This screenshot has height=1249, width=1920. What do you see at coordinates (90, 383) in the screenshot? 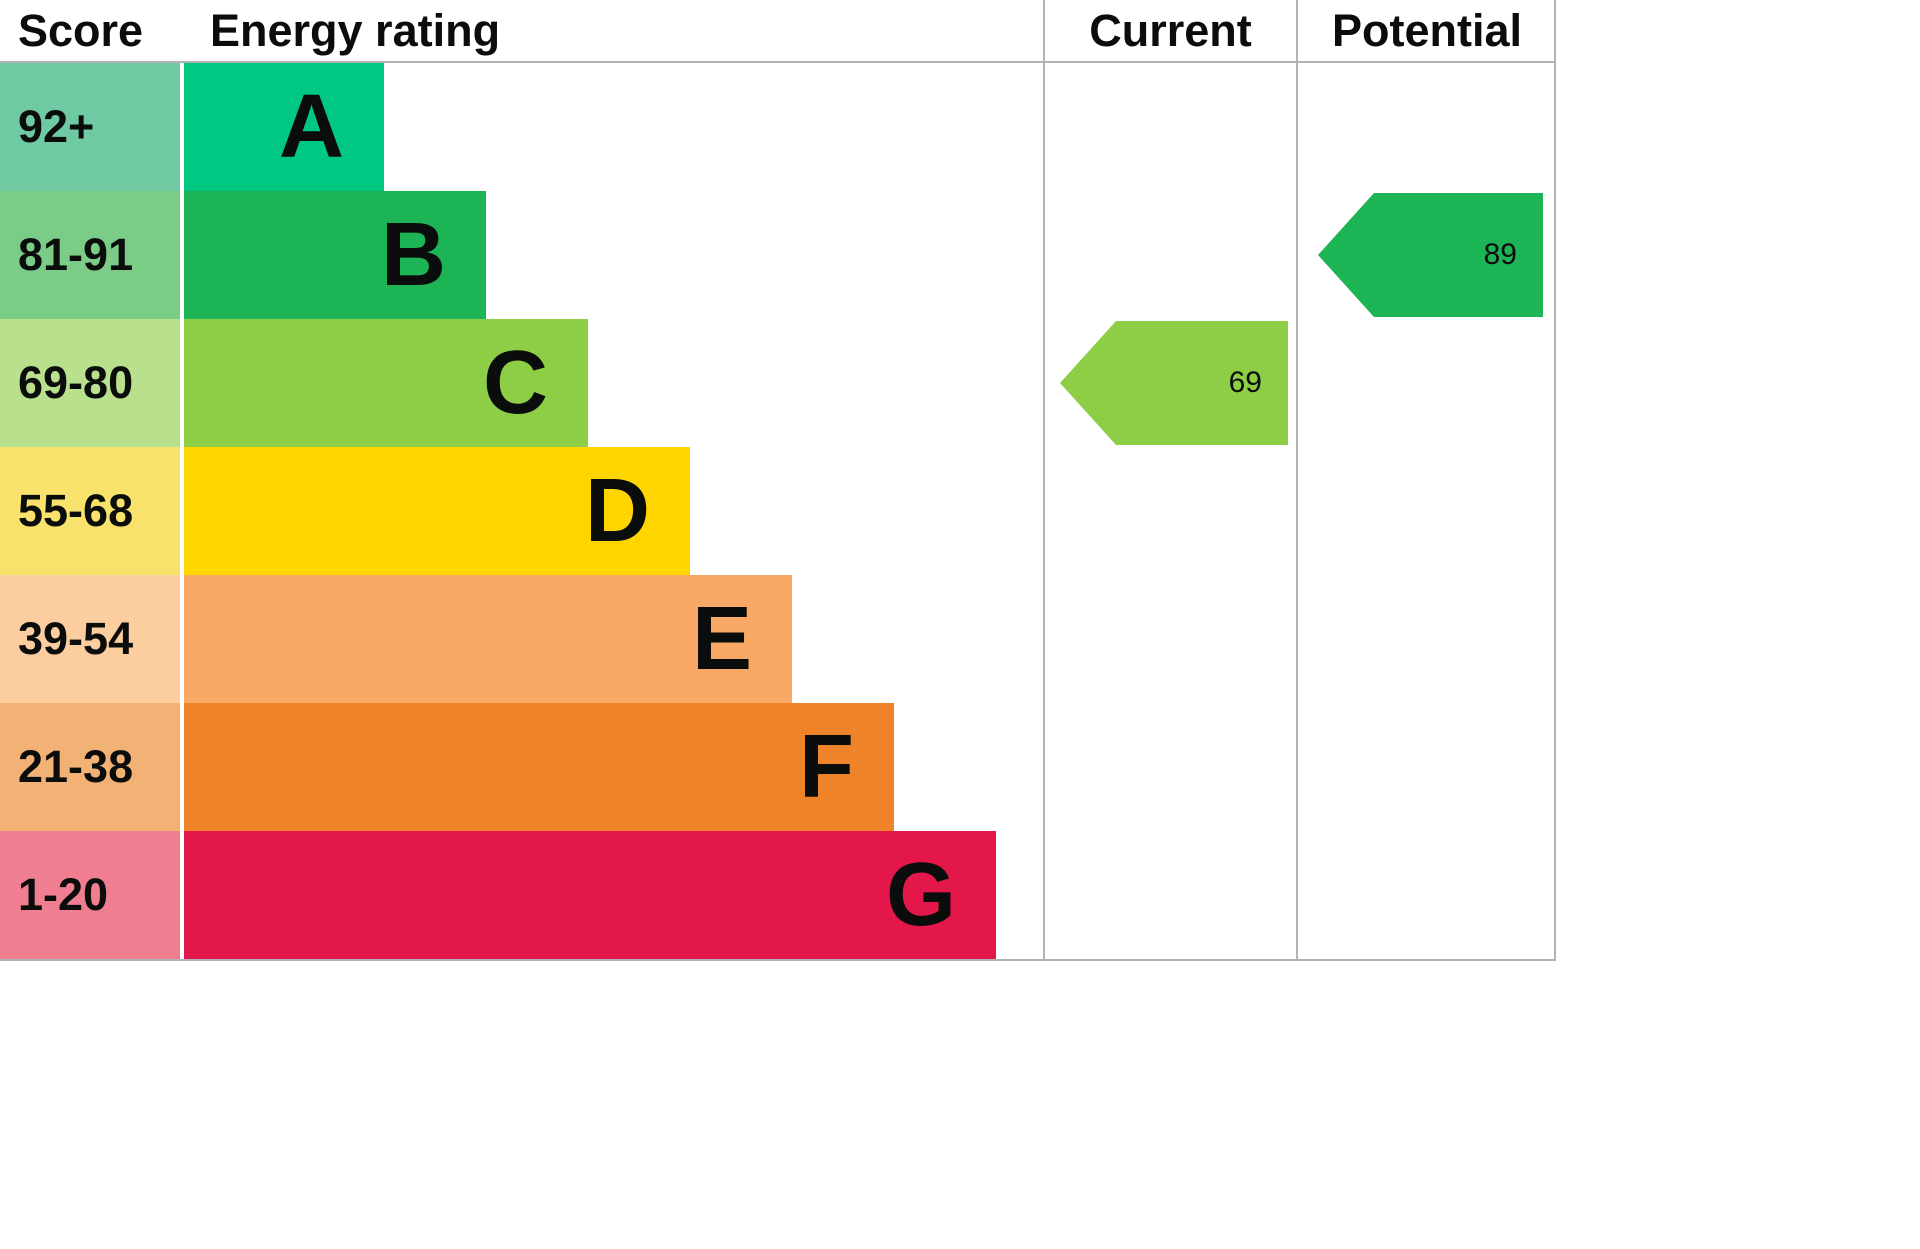
I see `score-range-c: 69-80` at bounding box center [90, 383].